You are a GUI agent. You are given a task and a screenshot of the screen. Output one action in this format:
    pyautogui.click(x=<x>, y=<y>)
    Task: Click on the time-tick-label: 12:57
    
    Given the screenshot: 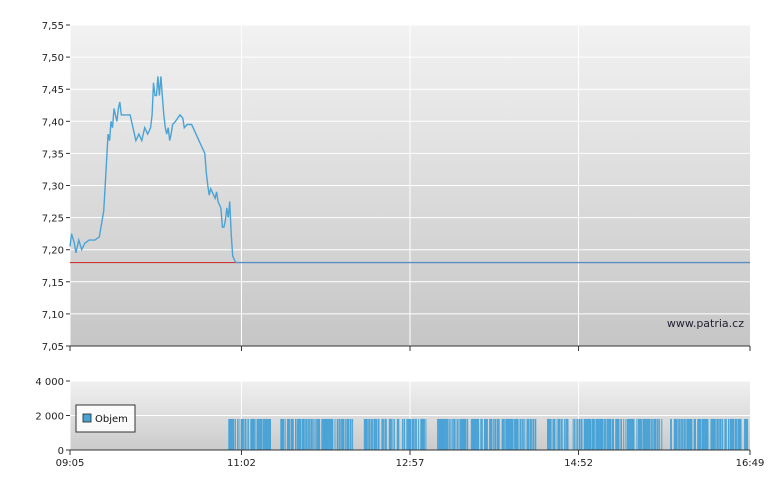 What is the action you would take?
    pyautogui.click(x=410, y=463)
    